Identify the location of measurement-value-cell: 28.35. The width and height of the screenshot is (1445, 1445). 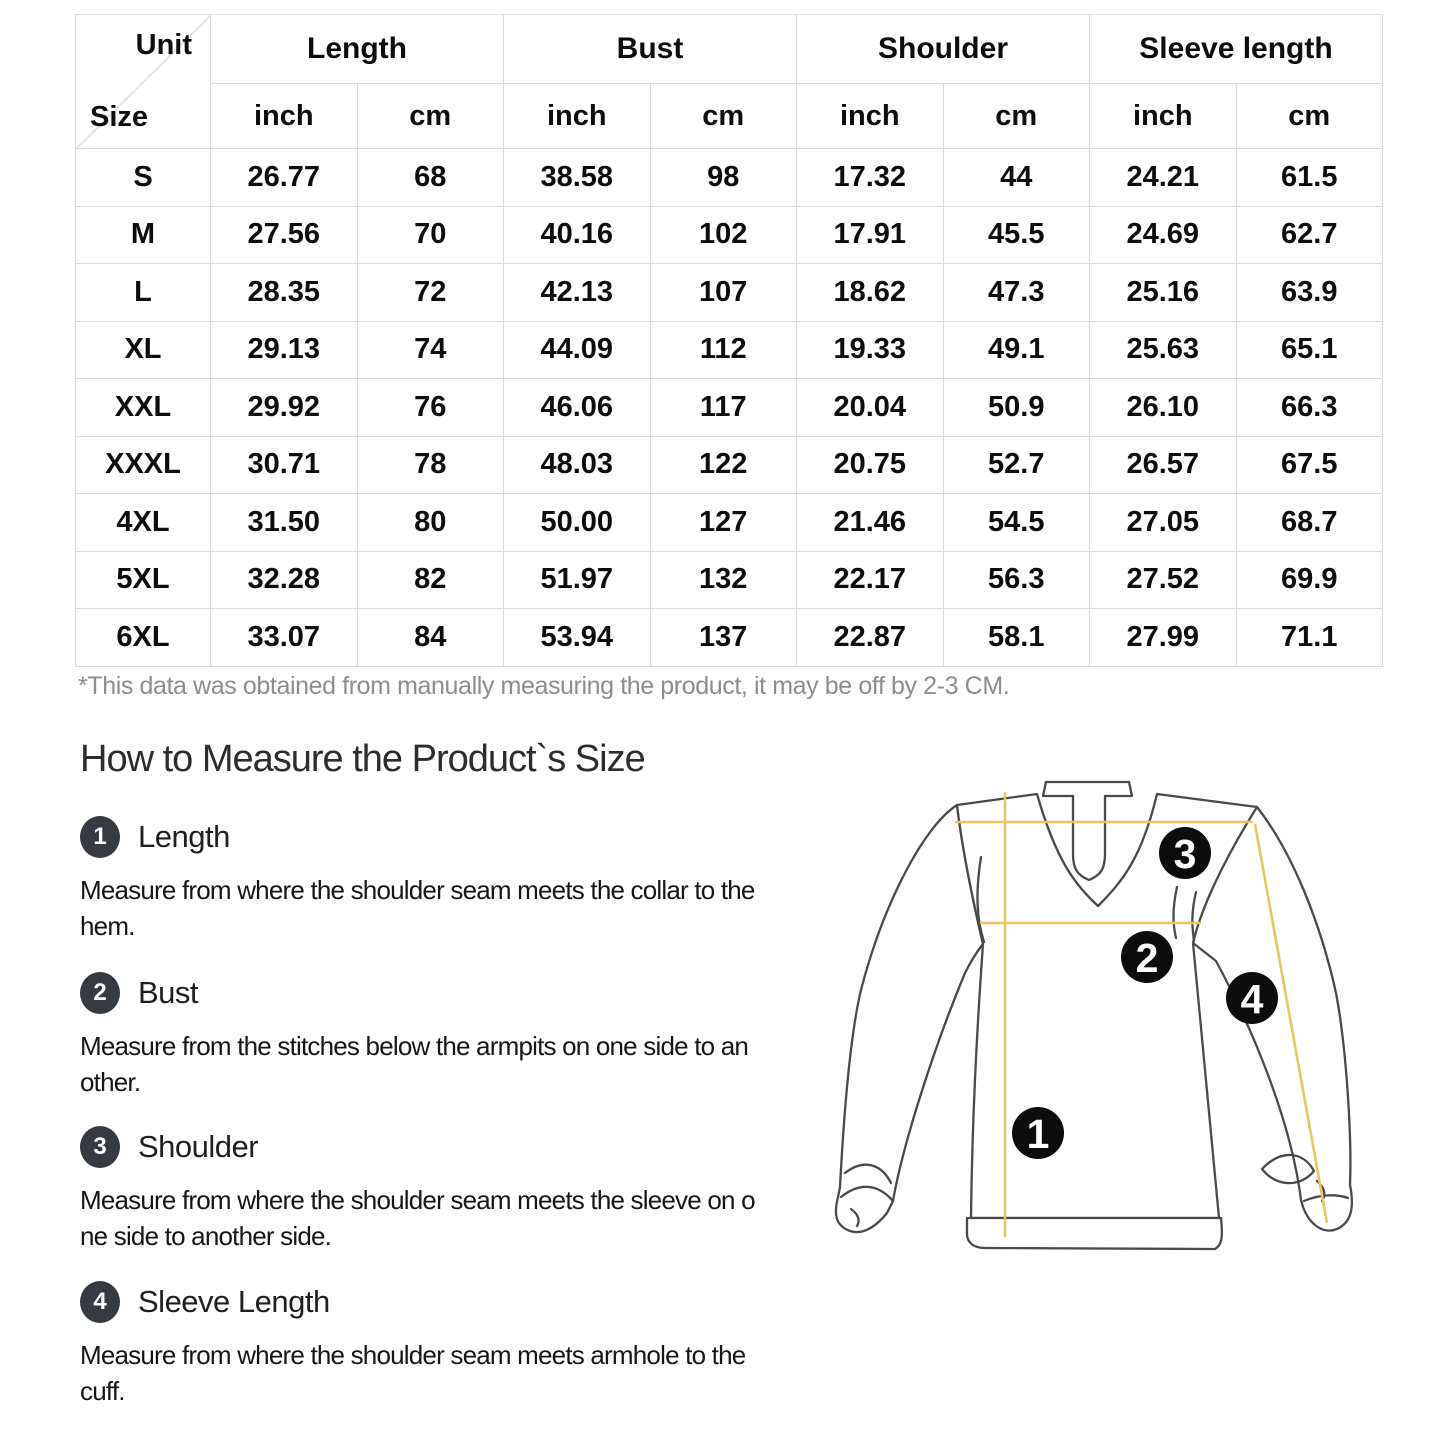
(284, 292).